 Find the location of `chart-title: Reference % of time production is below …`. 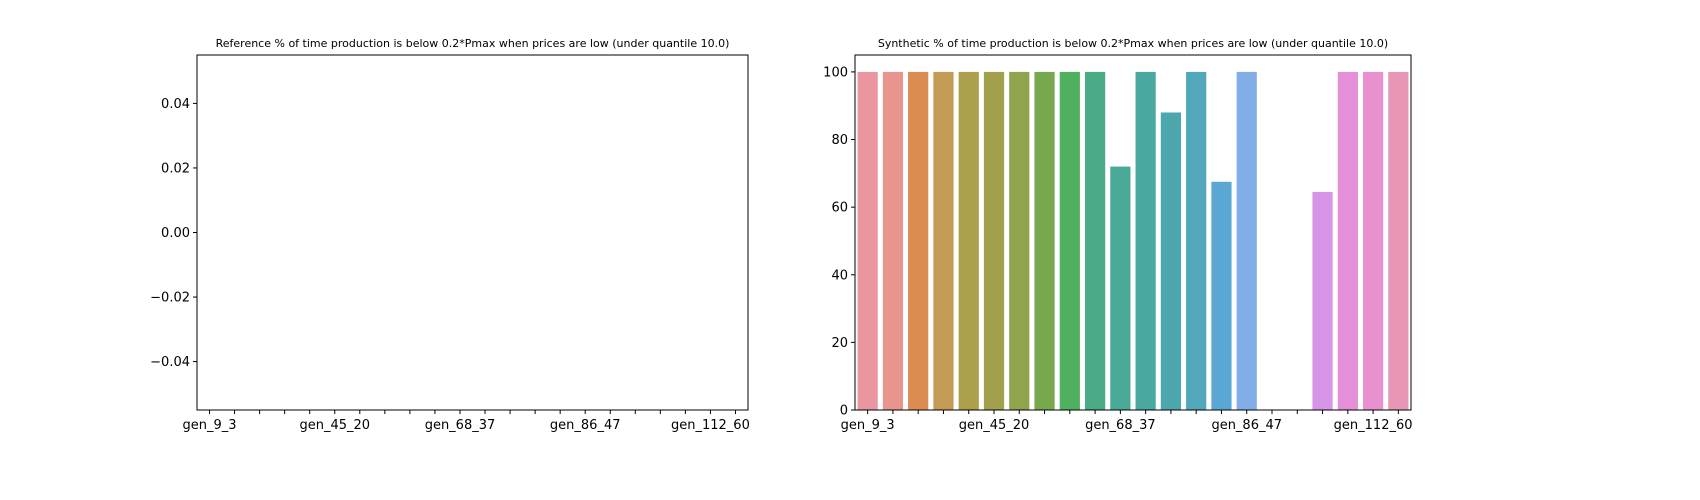

chart-title: Reference % of time production is below … is located at coordinates (473, 43).